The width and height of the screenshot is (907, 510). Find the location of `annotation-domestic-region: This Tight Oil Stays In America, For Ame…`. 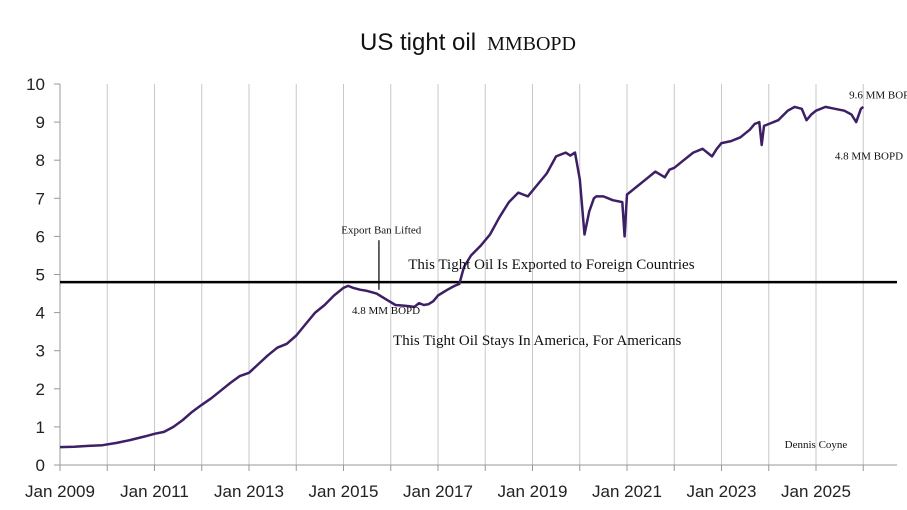

annotation-domestic-region: This Tight Oil Stays In America, For Ame… is located at coordinates (537, 341).